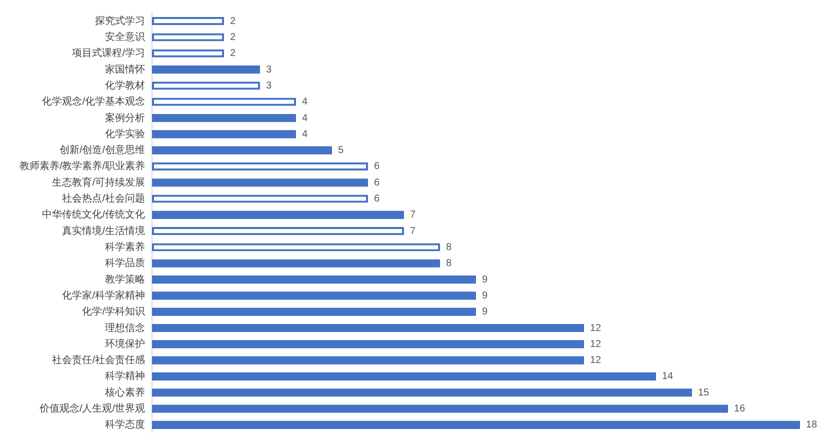 Image resolution: width=824 pixels, height=446 pixels. What do you see at coordinates (125, 279) in the screenshot?
I see `y-tick-label: 教学策略` at bounding box center [125, 279].